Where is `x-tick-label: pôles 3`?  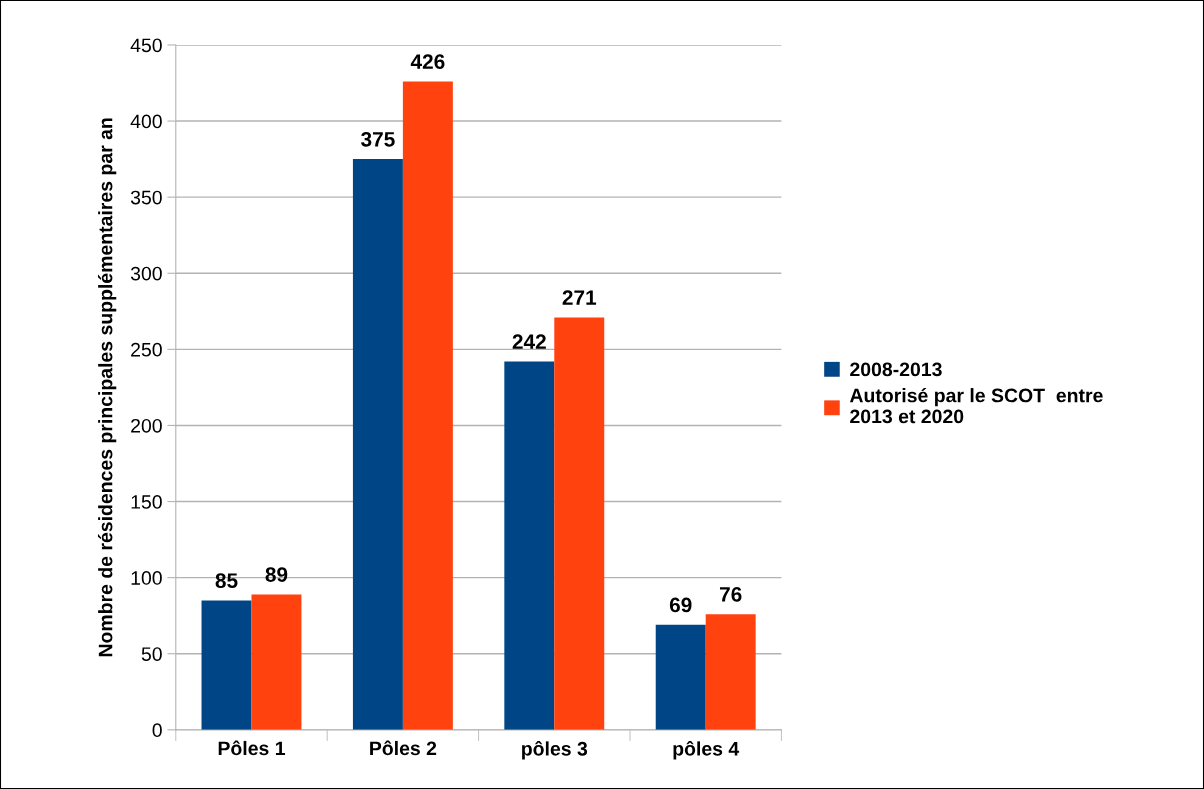
x-tick-label: pôles 3 is located at coordinates (555, 750).